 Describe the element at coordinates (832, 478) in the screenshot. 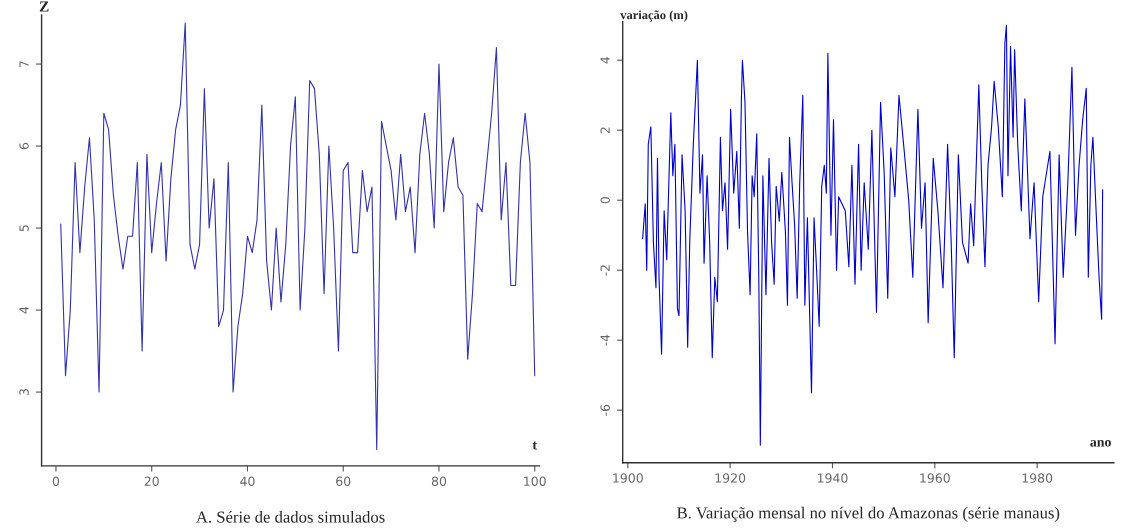

I see `x-tick-label: 1940` at that location.